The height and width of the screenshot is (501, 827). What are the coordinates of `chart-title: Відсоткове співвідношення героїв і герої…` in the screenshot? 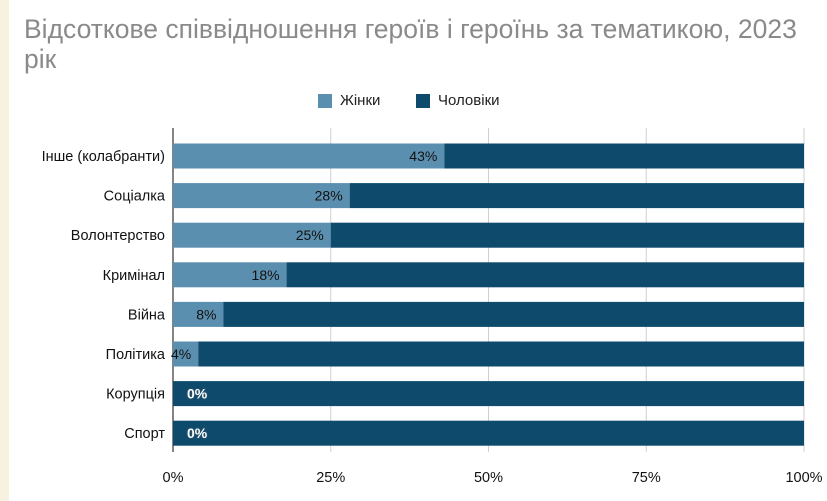 It's located at (410, 44).